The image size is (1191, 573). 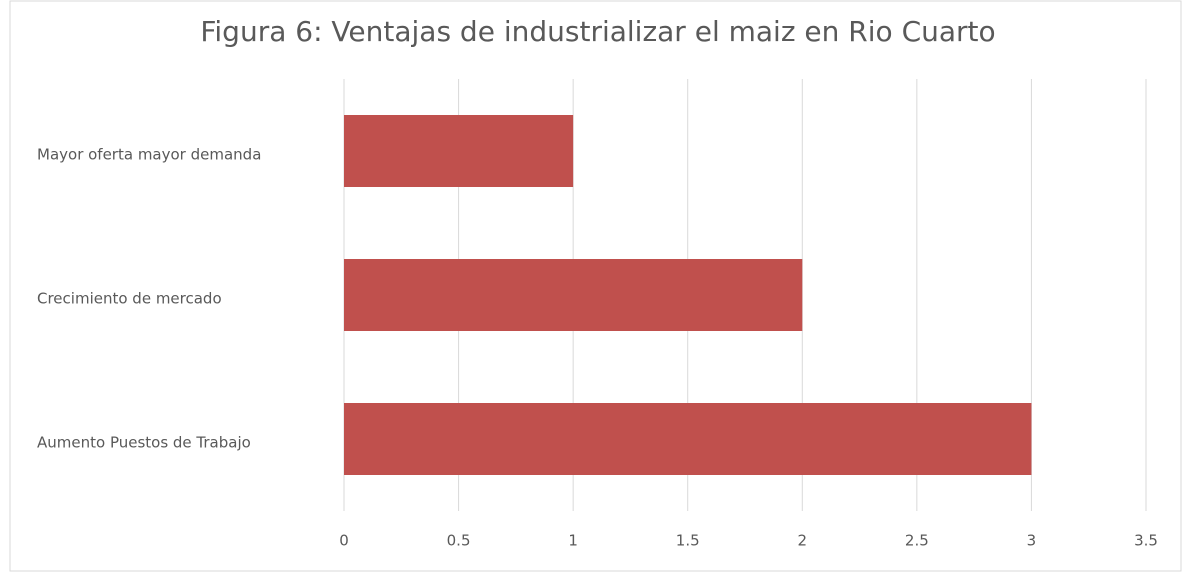 I want to click on x-tick-label: 0, so click(x=344, y=541).